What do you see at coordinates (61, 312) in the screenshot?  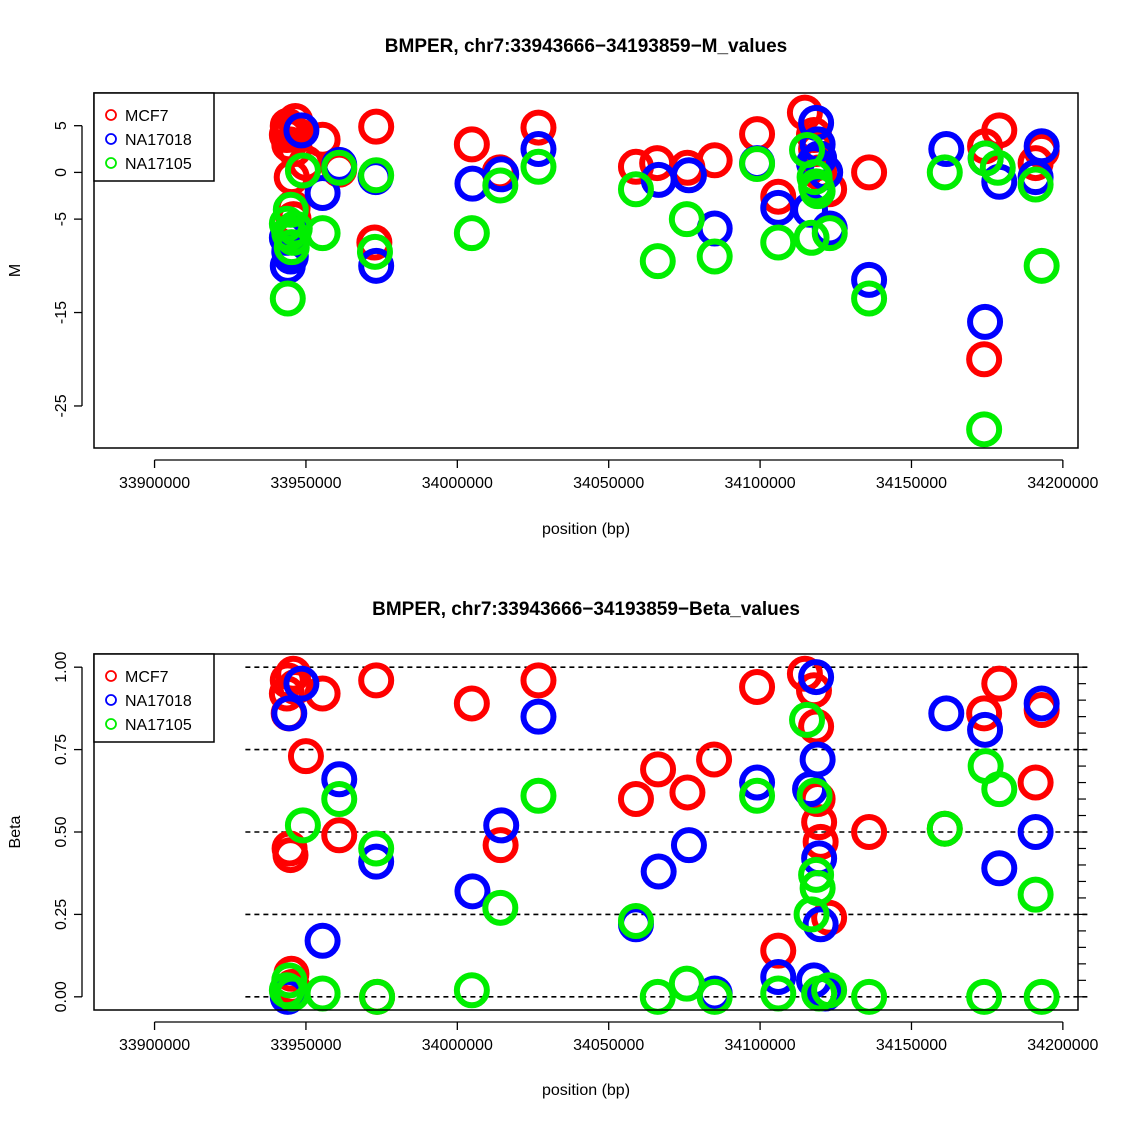 I see `y-tick-label: -15` at bounding box center [61, 312].